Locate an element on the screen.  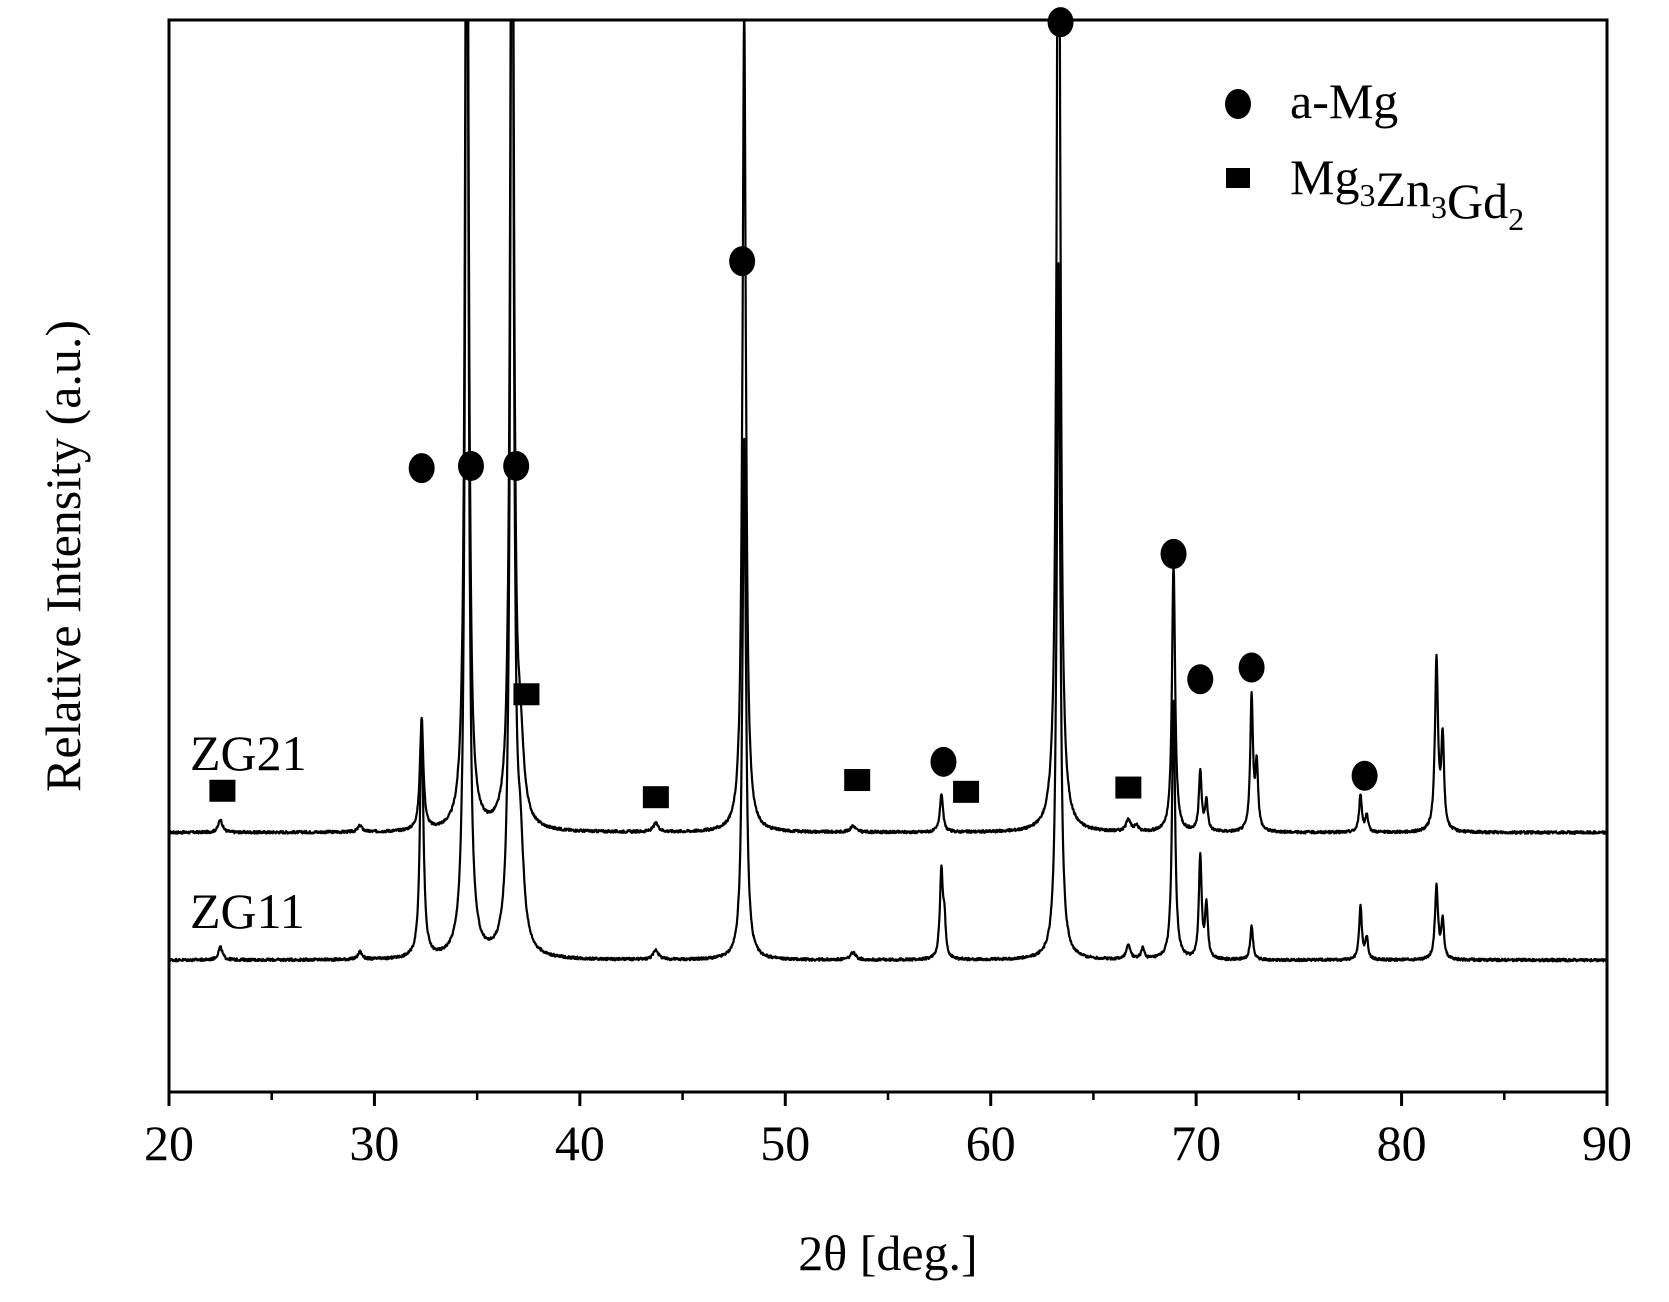
x-tick-label: 50 is located at coordinates (785, 1143).